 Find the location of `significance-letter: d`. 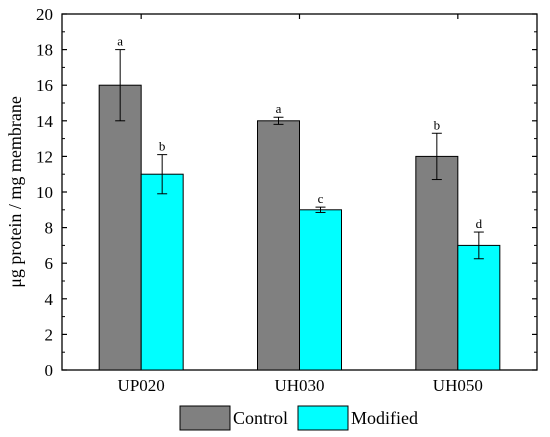

significance-letter: d is located at coordinates (479, 223).